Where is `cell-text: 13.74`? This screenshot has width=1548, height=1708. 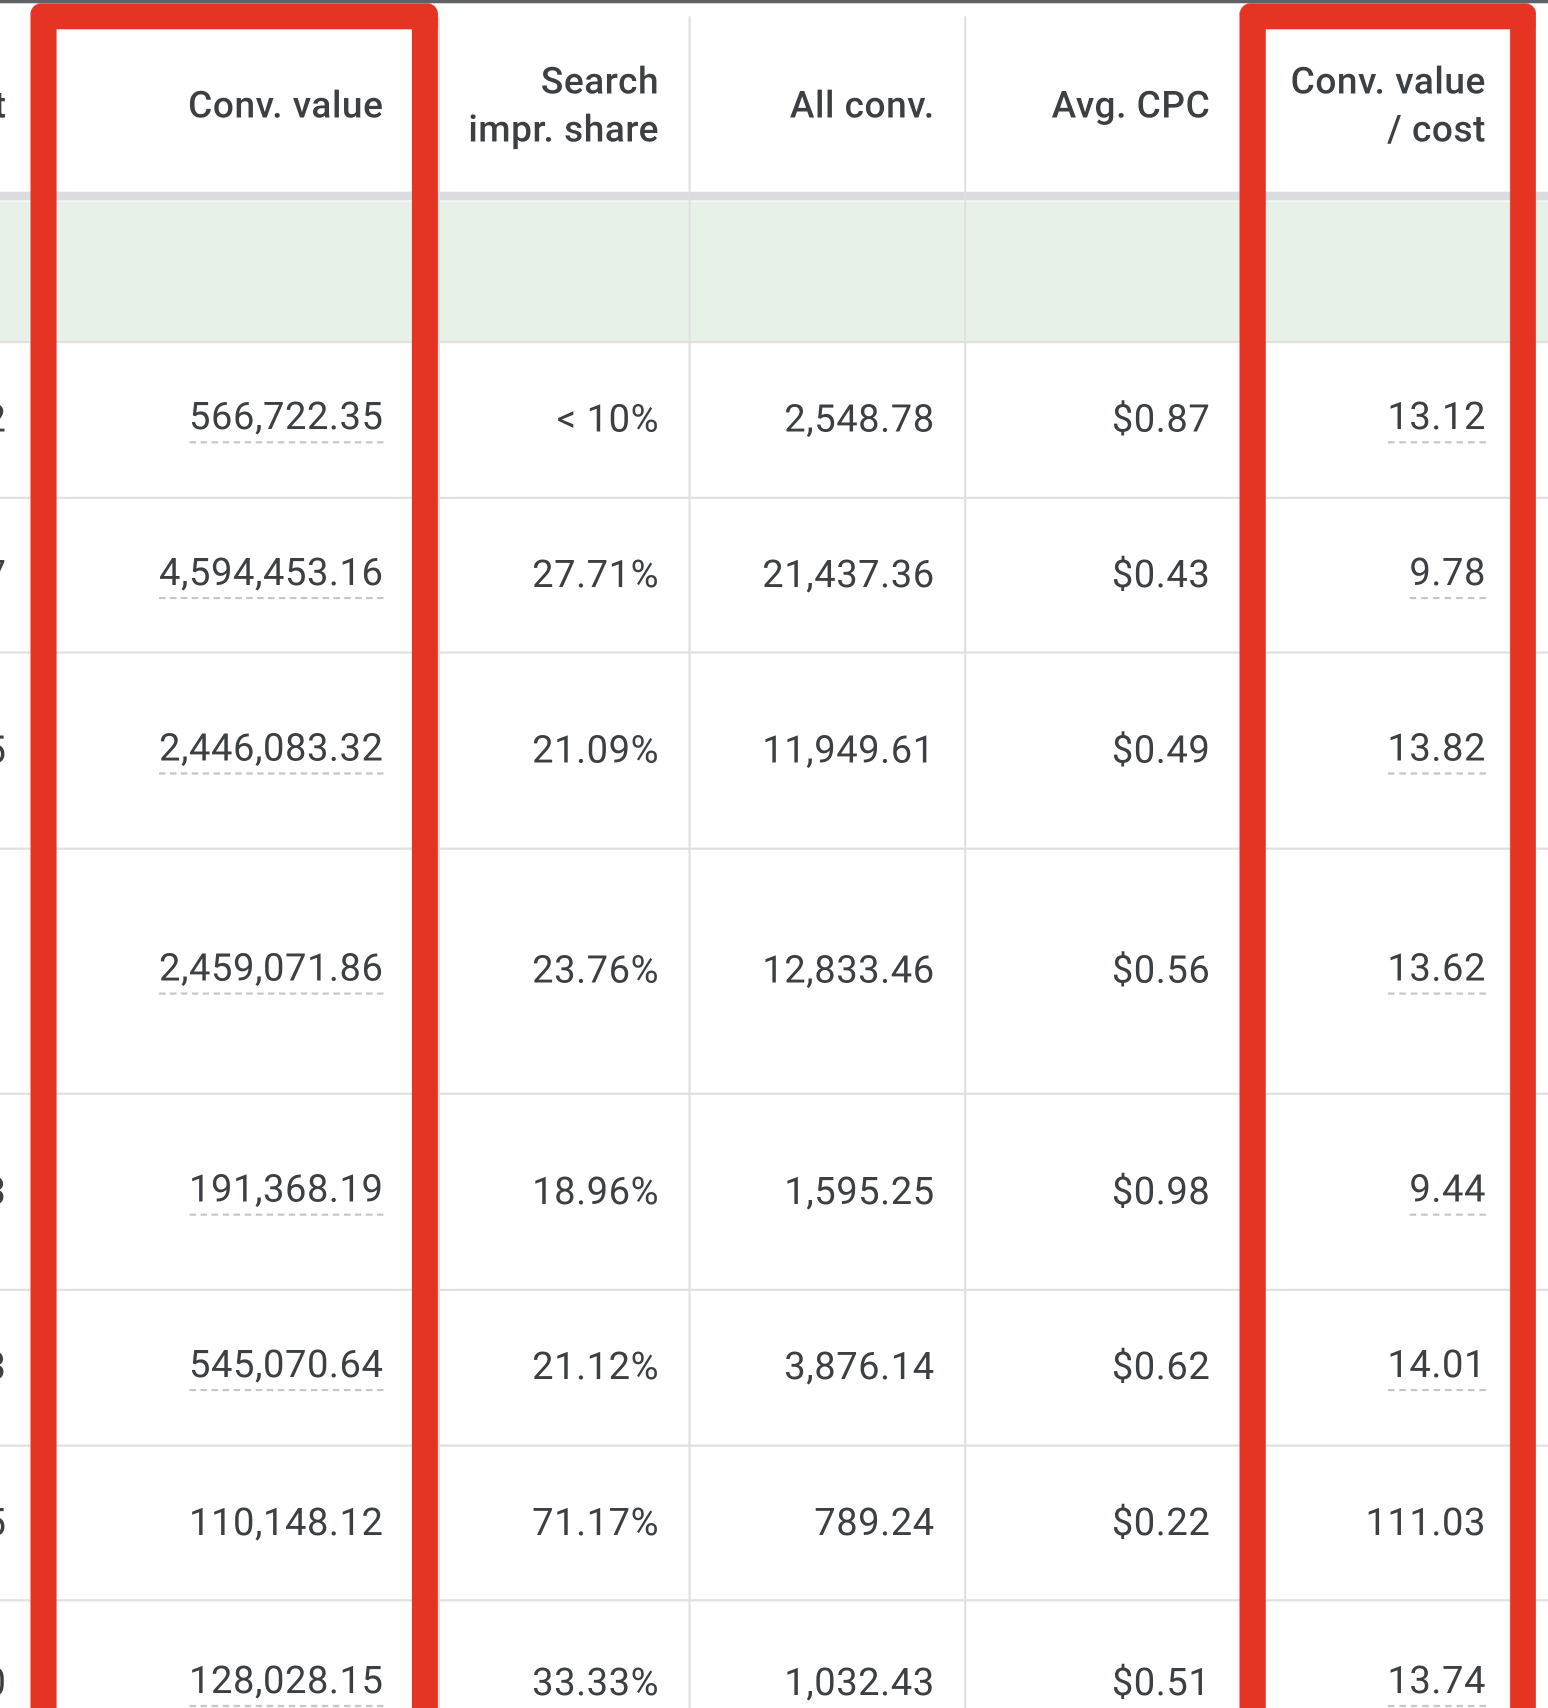 cell-text: 13.74 is located at coordinates (1436, 1682).